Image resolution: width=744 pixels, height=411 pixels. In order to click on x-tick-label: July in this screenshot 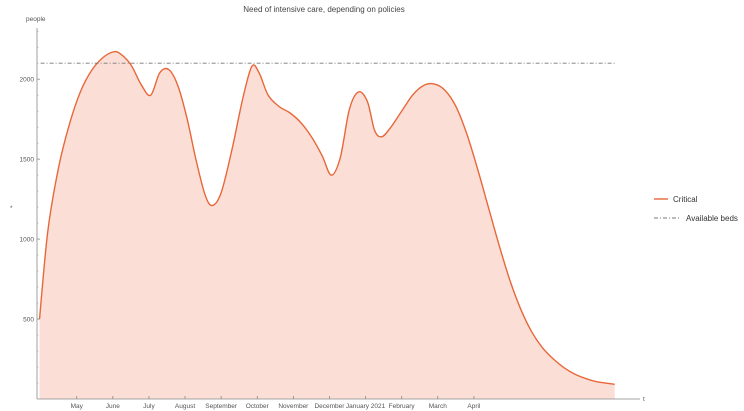, I will do `click(149, 406)`.